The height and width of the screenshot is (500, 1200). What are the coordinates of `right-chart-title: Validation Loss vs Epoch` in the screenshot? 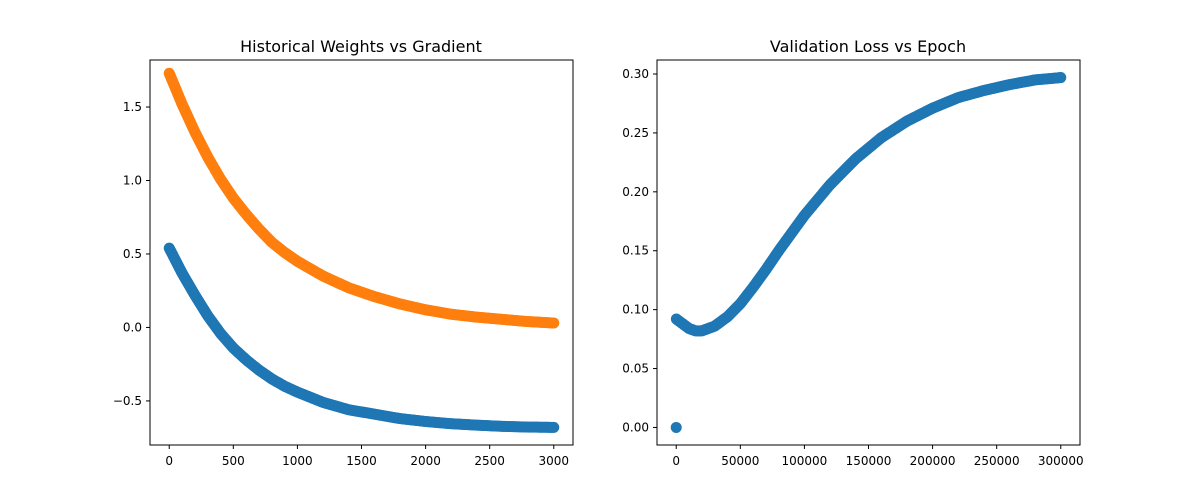 It's located at (868, 46).